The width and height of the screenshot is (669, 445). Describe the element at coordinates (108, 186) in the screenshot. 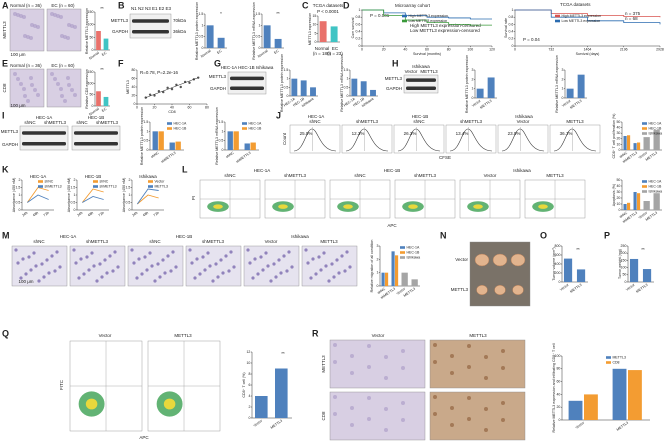

I see `legend-label: shMETTL3` at that location.